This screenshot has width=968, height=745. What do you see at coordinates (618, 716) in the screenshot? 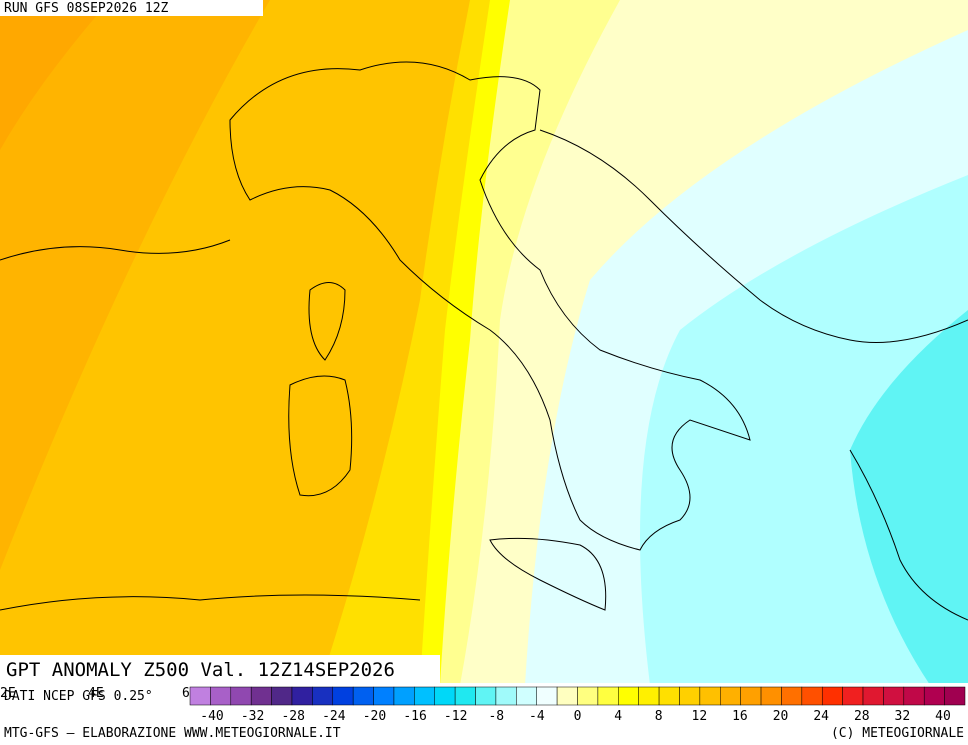
I see `colorbar-tick-label: 4` at bounding box center [618, 716].